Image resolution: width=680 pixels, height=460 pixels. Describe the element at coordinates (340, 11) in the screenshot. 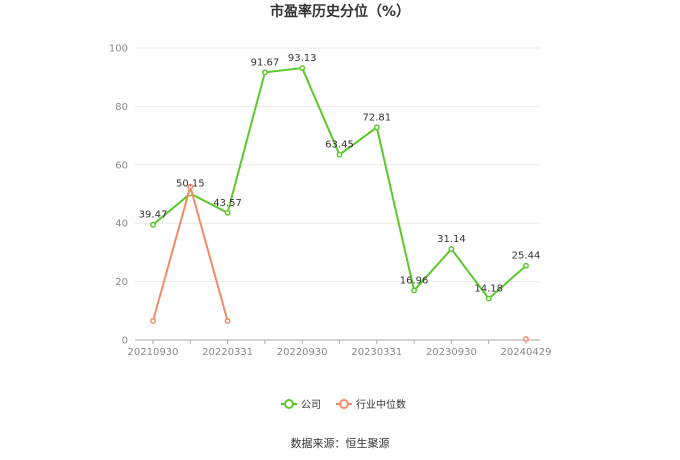

I see `chart-title: 市盈率历史分位（%）` at that location.